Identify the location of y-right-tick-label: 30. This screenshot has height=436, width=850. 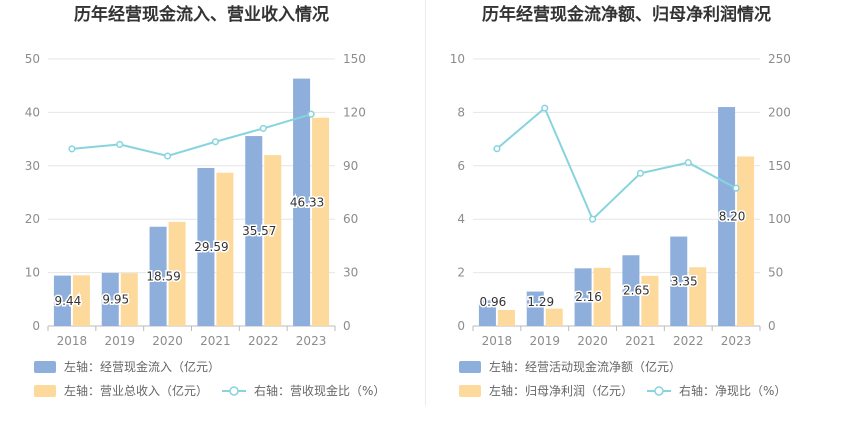
(350, 273).